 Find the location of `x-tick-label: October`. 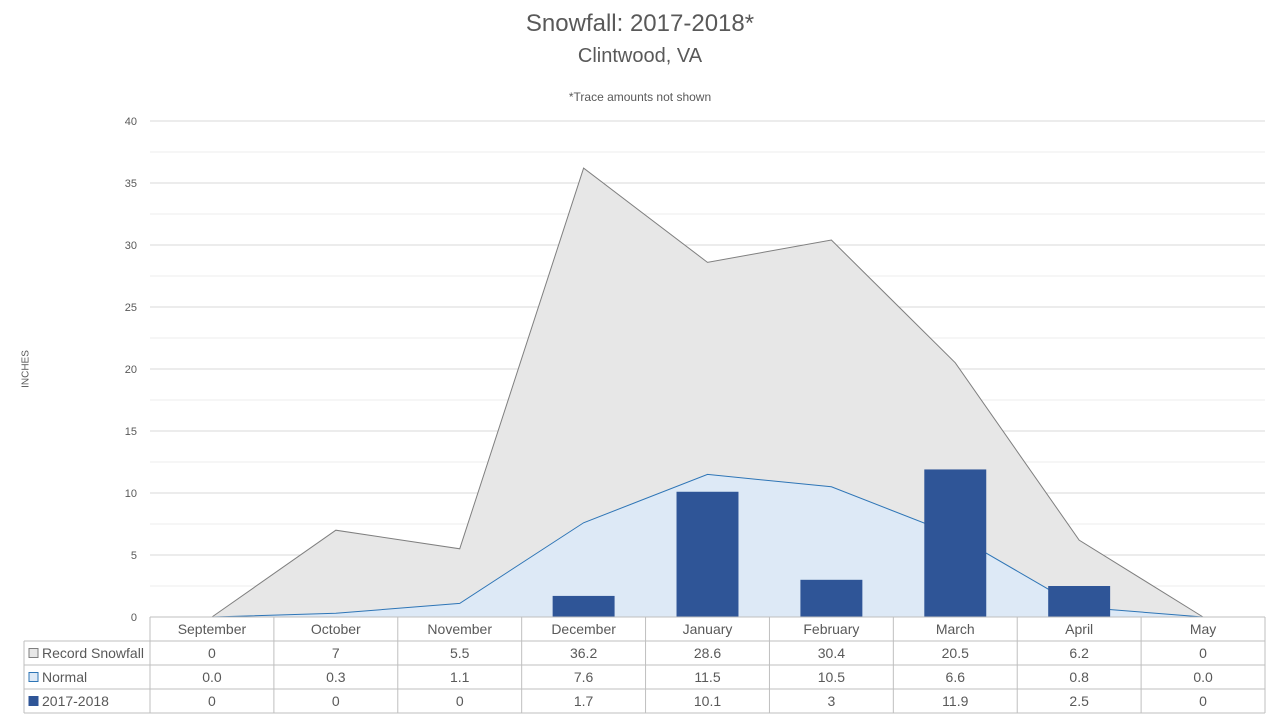

x-tick-label: October is located at coordinates (336, 629).